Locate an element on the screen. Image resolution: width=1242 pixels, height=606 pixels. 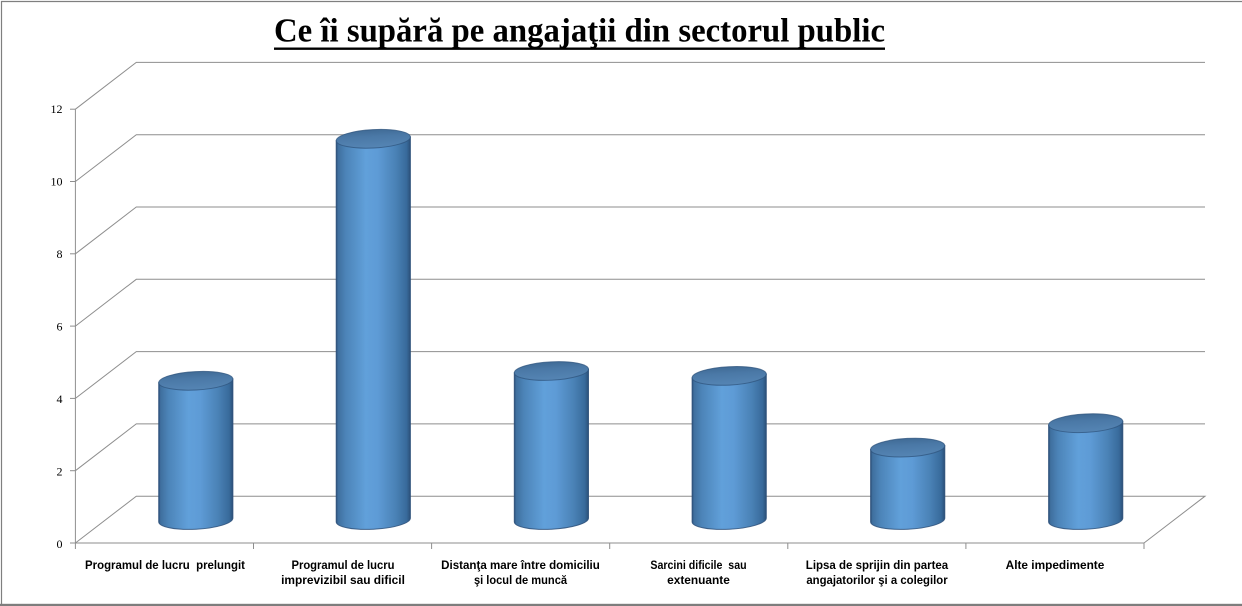
svg-text: angajatorilor şi a colegilor is located at coordinates (877, 580).